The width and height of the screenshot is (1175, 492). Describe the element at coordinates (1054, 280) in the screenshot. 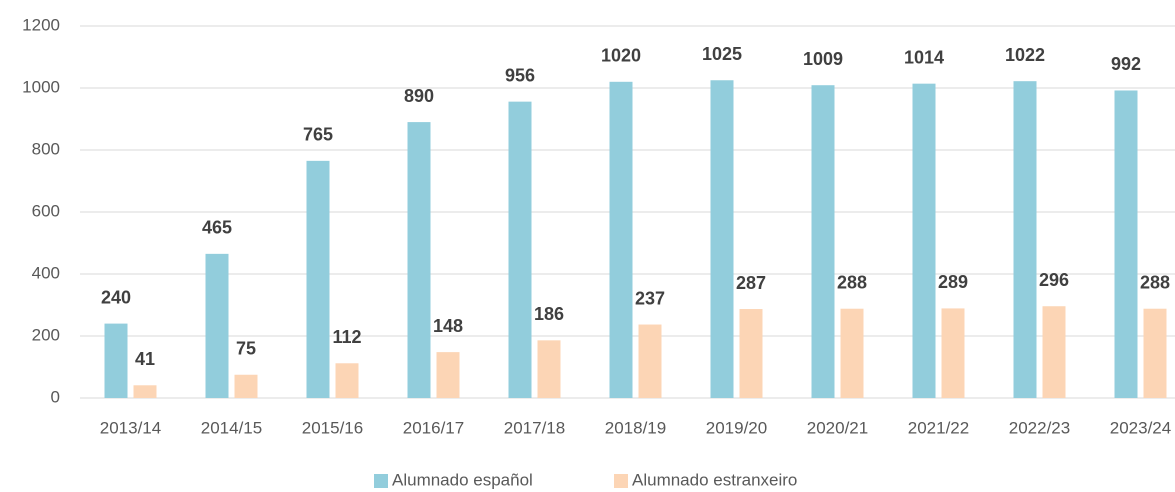

I see `value-label: 296` at that location.